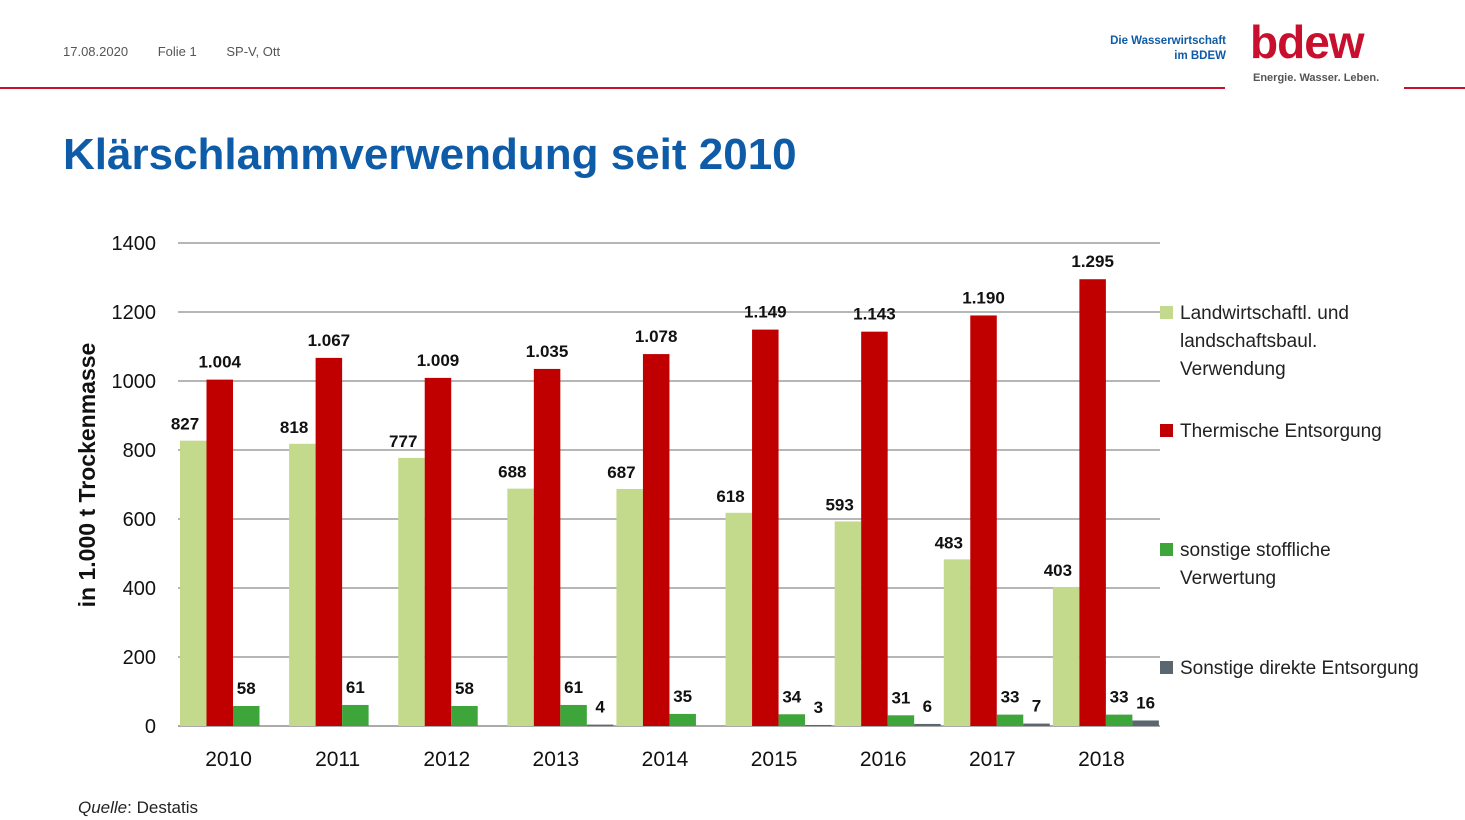 The width and height of the screenshot is (1465, 820). What do you see at coordinates (185, 424) in the screenshot?
I see `data-label: 827` at bounding box center [185, 424].